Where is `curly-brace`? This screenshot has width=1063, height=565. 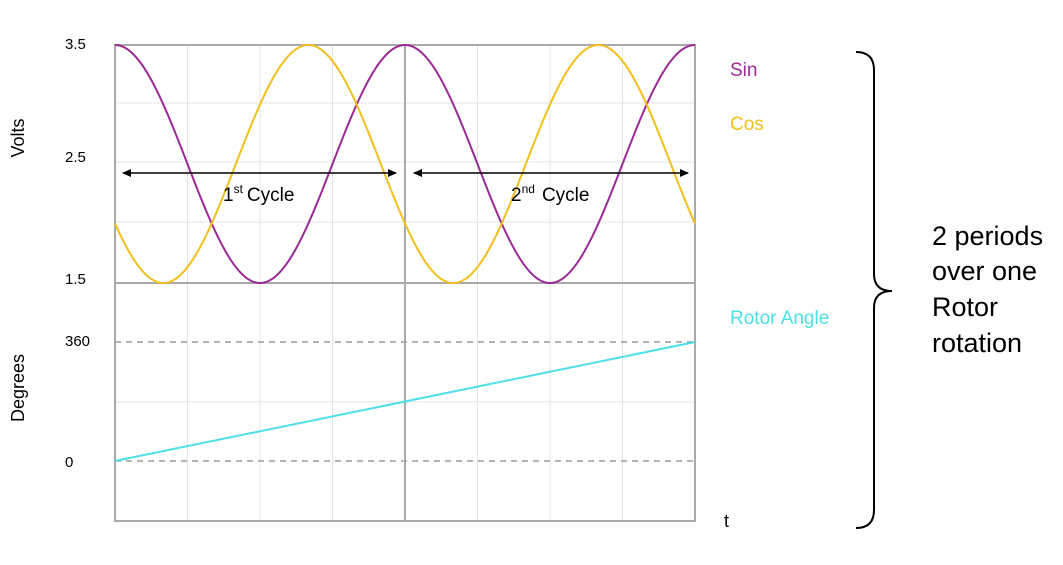 curly-brace is located at coordinates (874, 290).